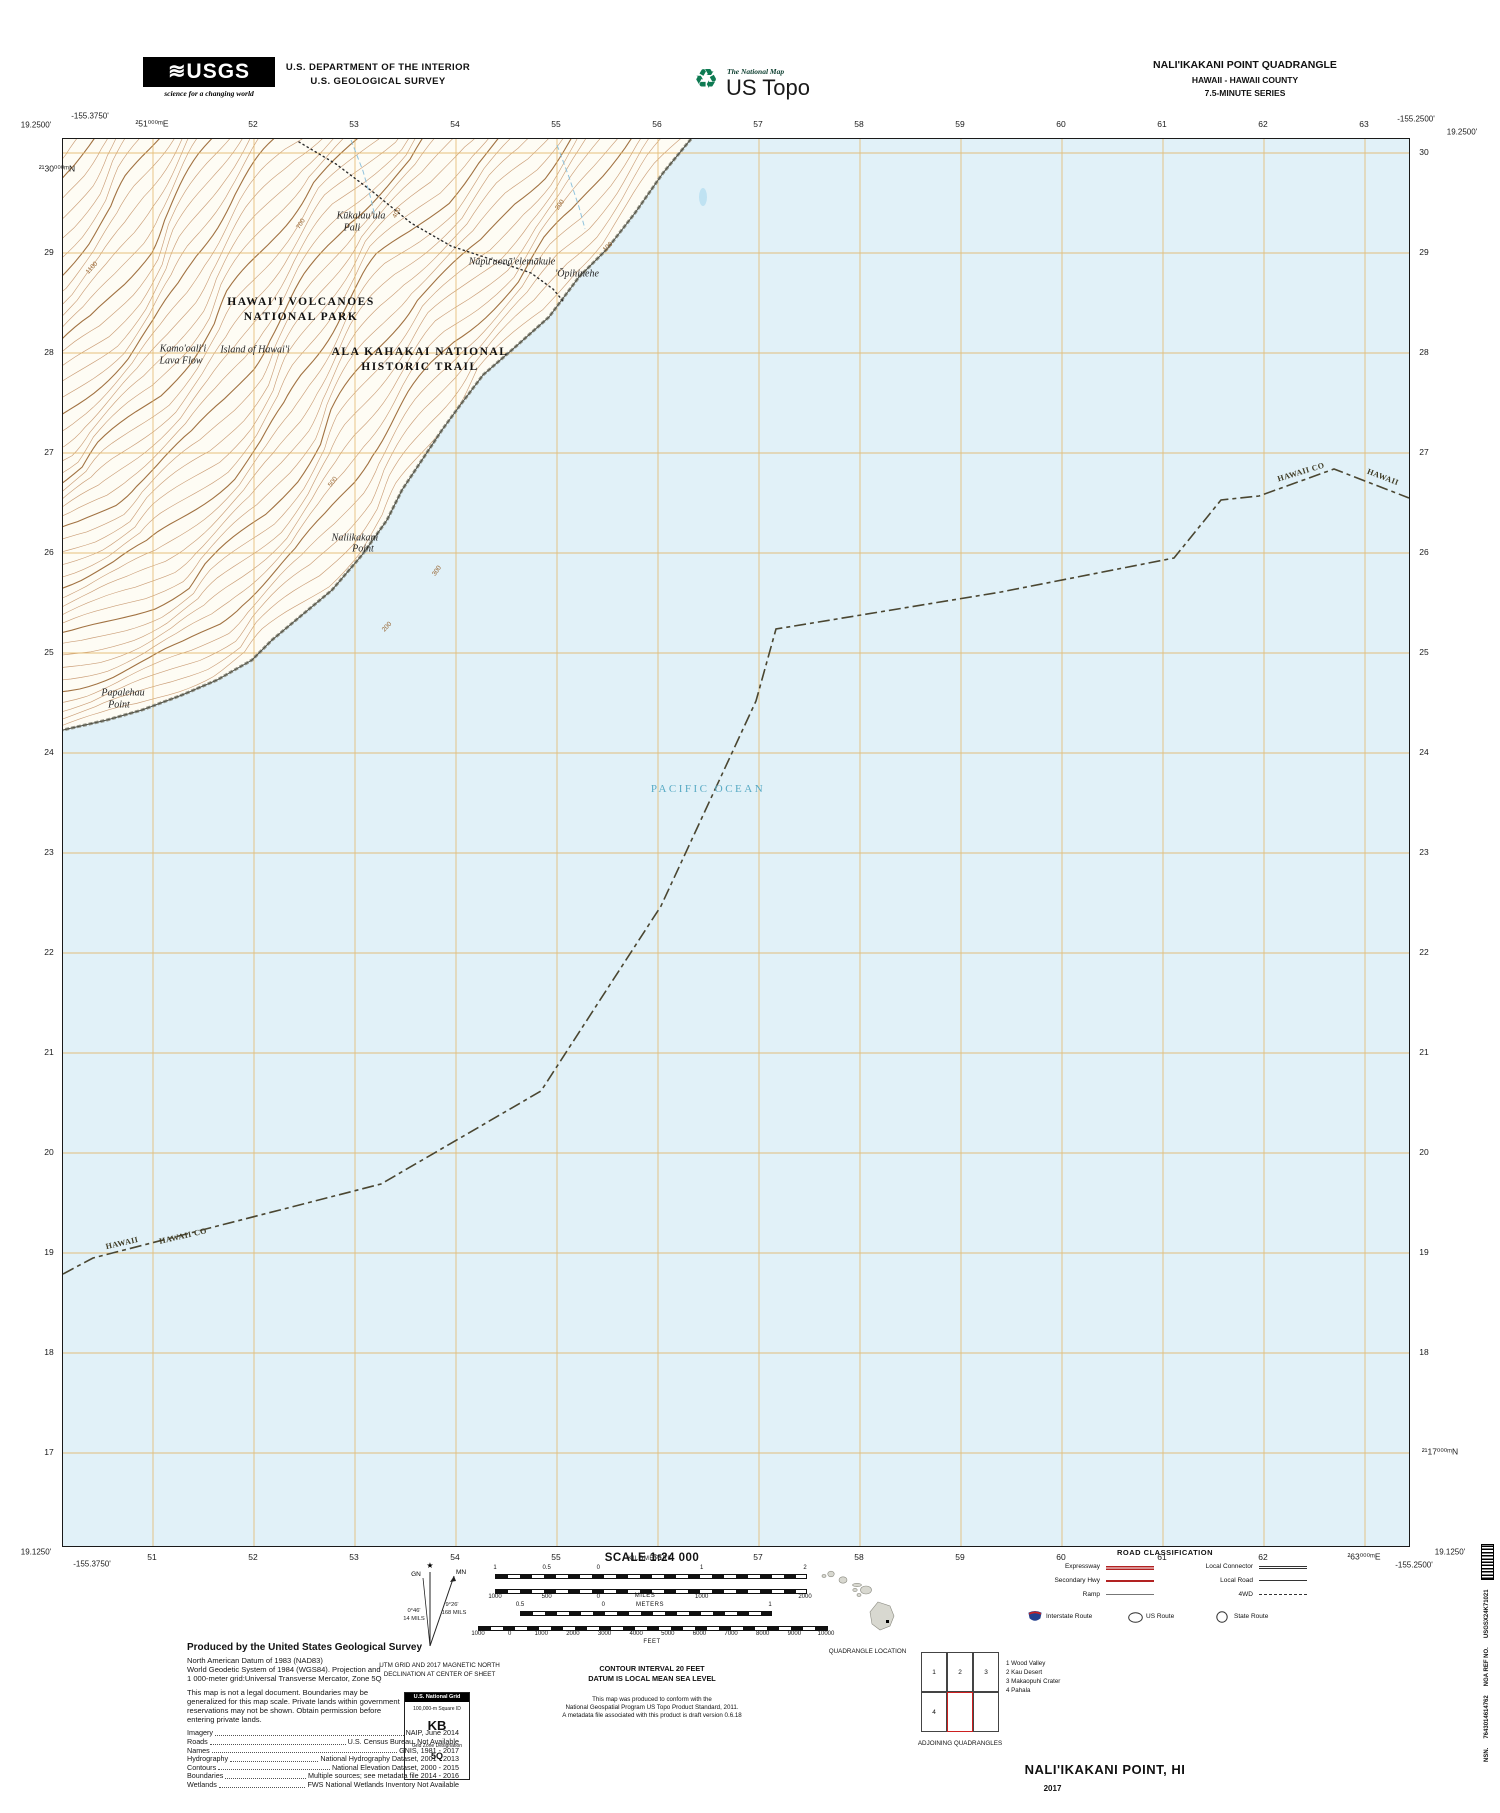 This screenshot has width=1500, height=1813. I want to click on grid-label-right: 20, so click(1424, 1152).